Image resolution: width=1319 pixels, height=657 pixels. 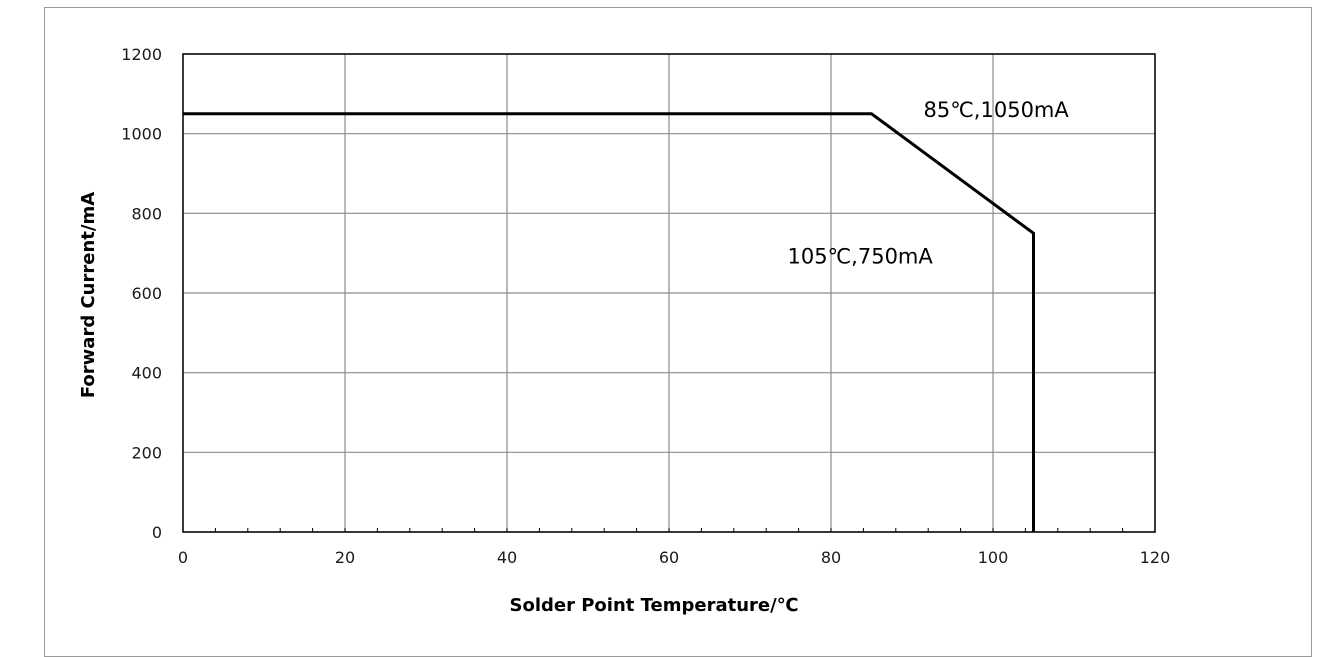 I want to click on y-tick-label: 800, so click(x=146, y=213).